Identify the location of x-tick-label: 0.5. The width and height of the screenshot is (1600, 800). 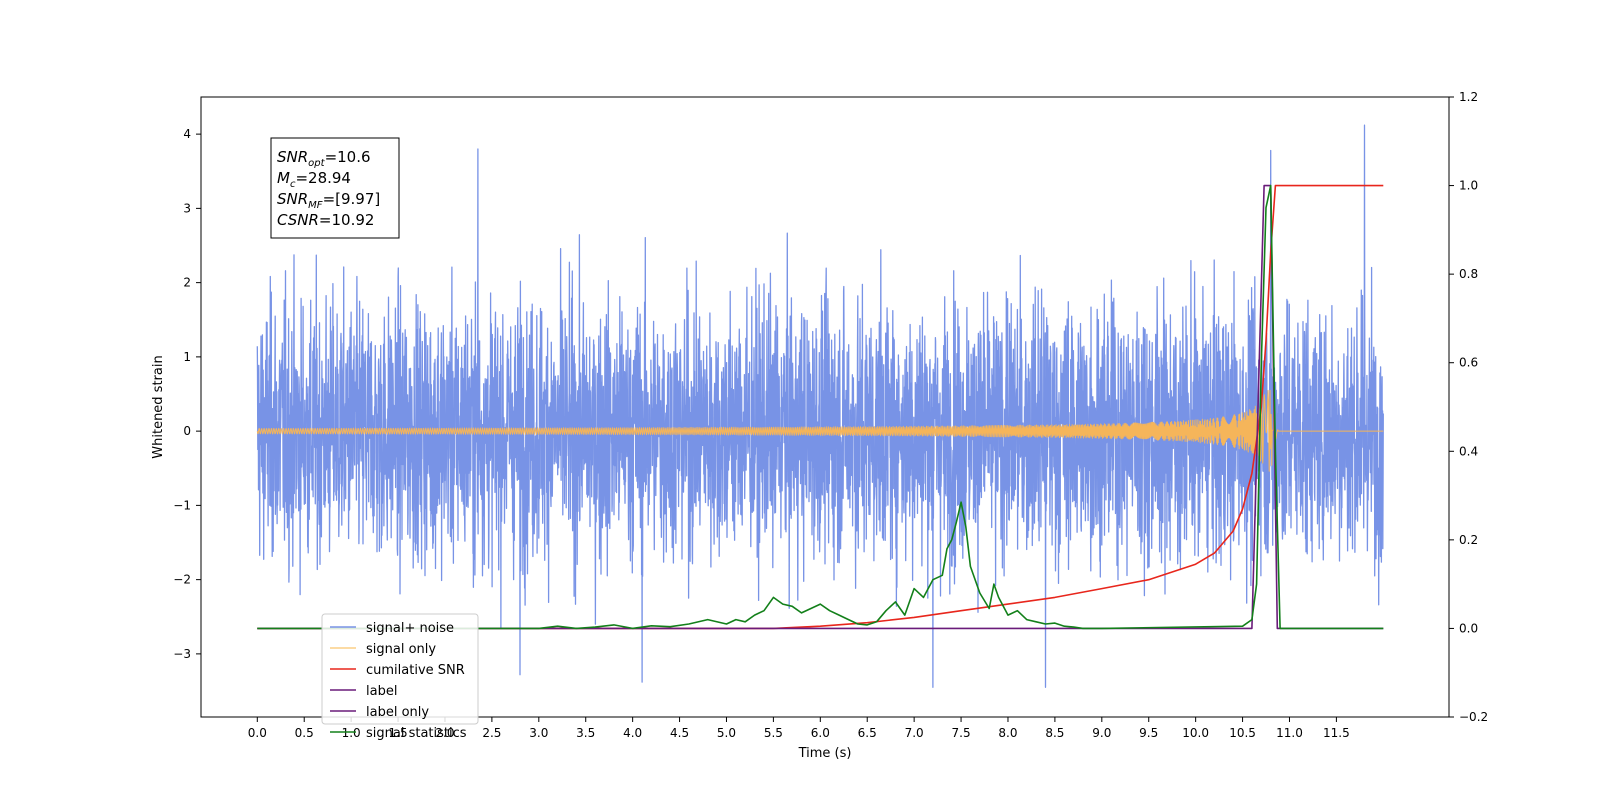
(304, 733).